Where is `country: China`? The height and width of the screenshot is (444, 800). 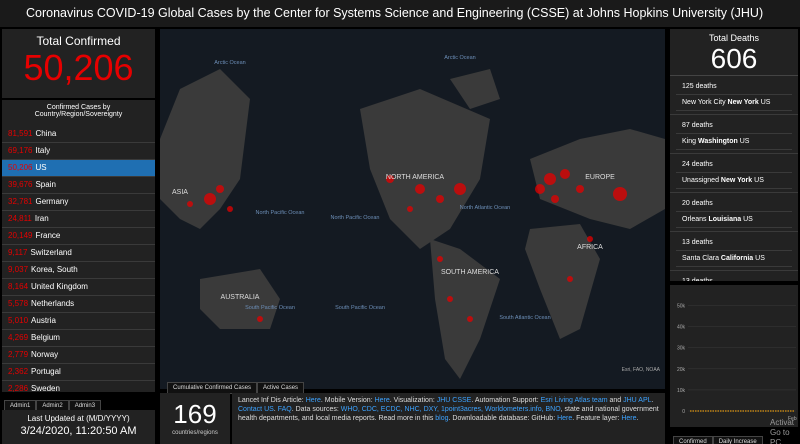
country: China is located at coordinates (46, 133).